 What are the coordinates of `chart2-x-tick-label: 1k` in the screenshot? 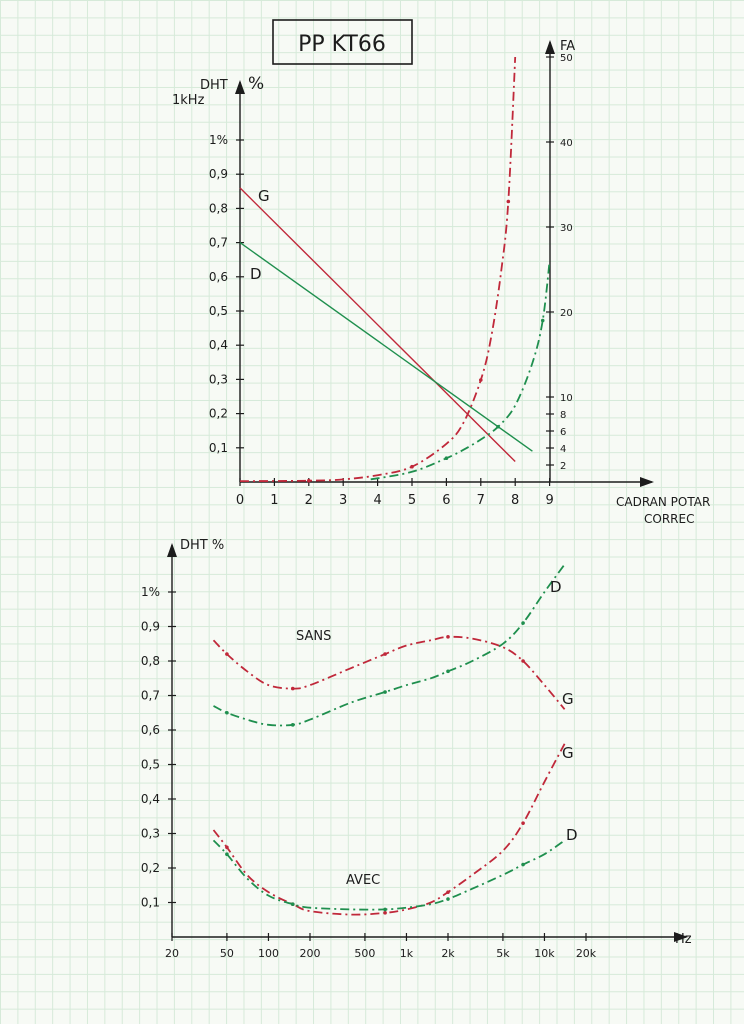 It's located at (407, 953).